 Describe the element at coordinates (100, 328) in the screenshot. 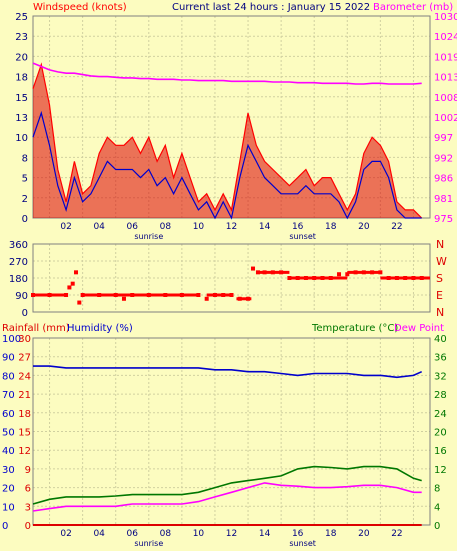

I see `humidity-label: Humidity (%)` at that location.